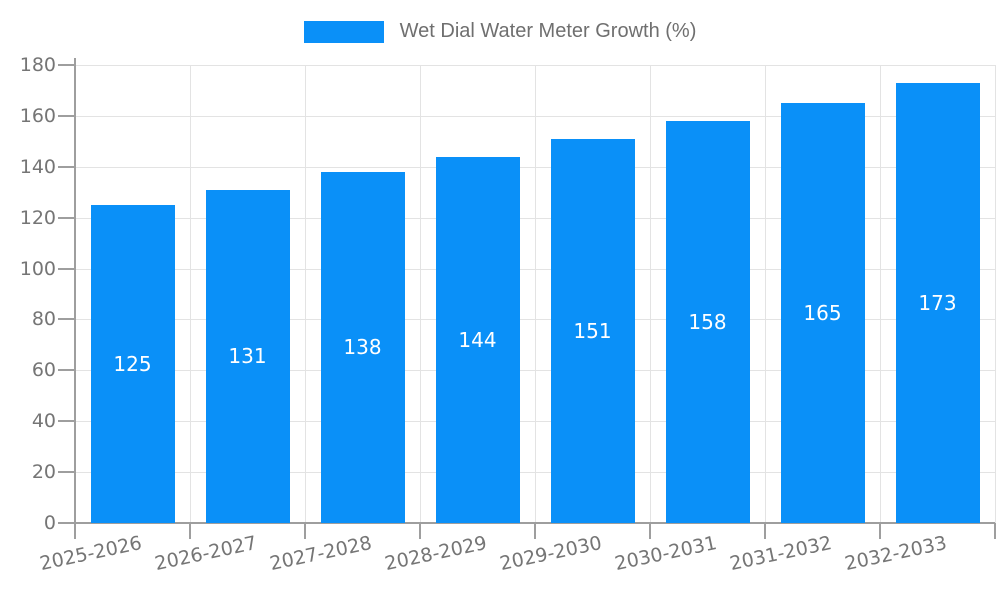  Describe the element at coordinates (37, 217) in the screenshot. I see `y-axis-tick-label: 120` at that location.